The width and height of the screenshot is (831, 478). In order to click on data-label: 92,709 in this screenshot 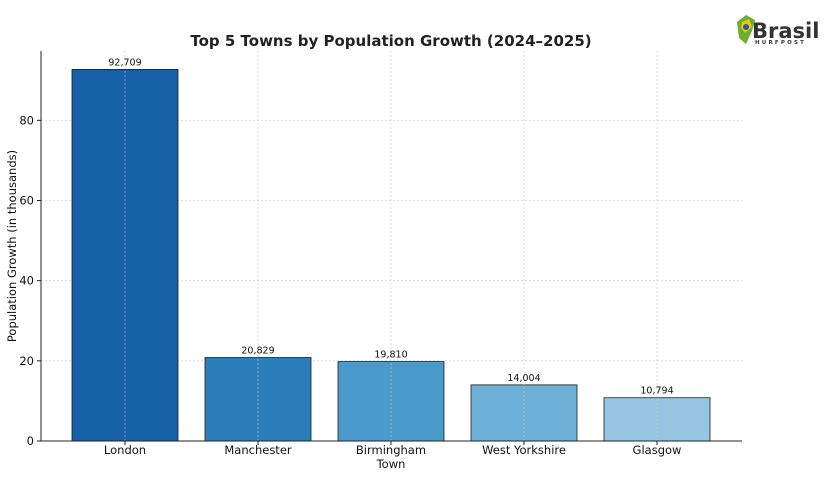, I will do `click(124, 62)`.